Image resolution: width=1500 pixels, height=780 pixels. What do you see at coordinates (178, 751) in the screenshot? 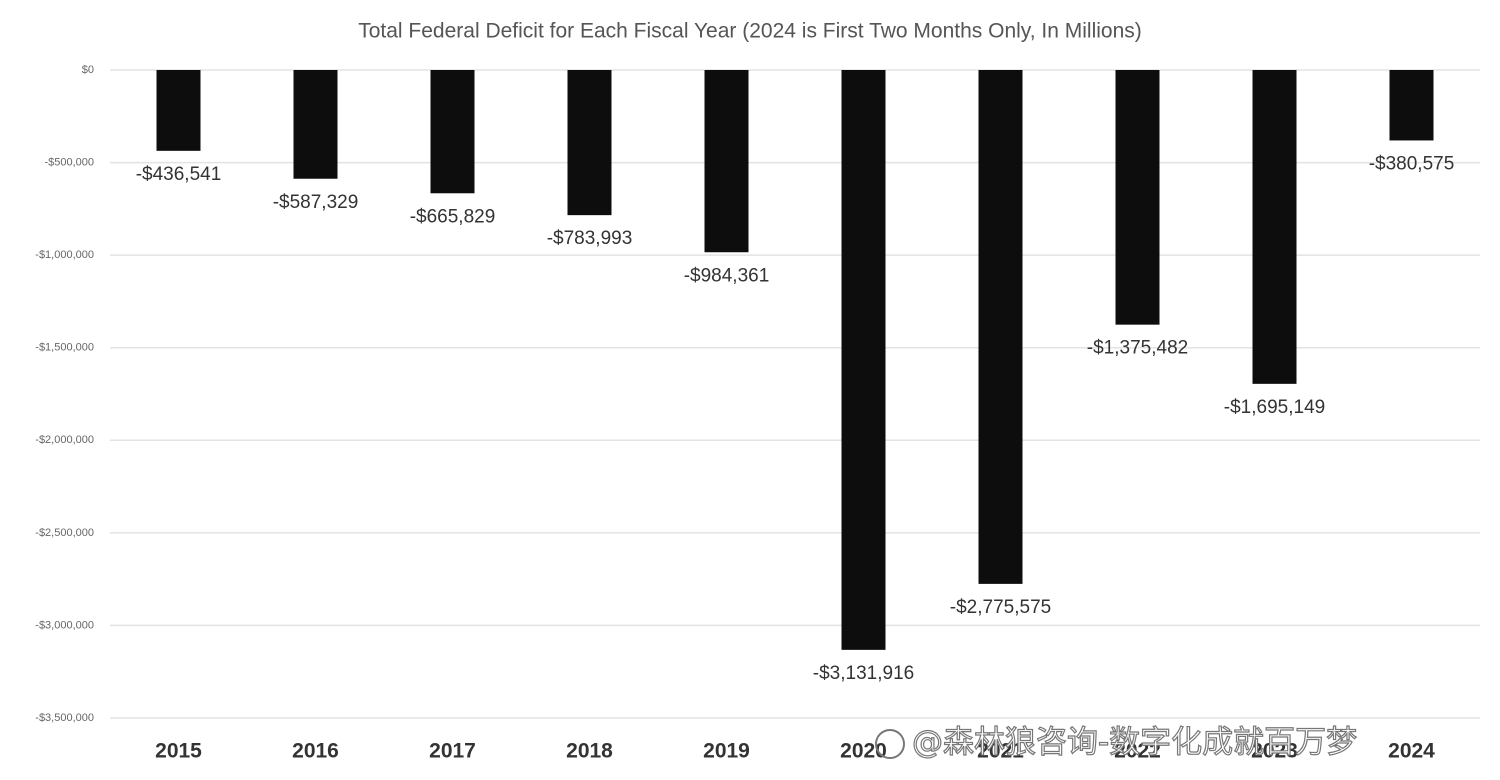
I see `x-tick-label: 2015` at bounding box center [178, 751].